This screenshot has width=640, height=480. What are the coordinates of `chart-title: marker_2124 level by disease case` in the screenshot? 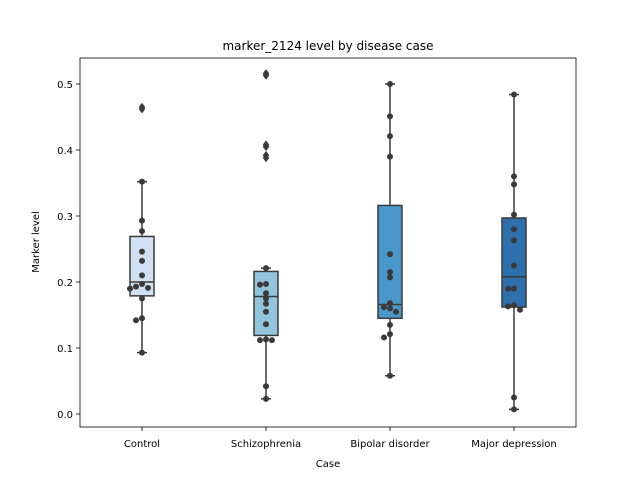 It's located at (327, 46).